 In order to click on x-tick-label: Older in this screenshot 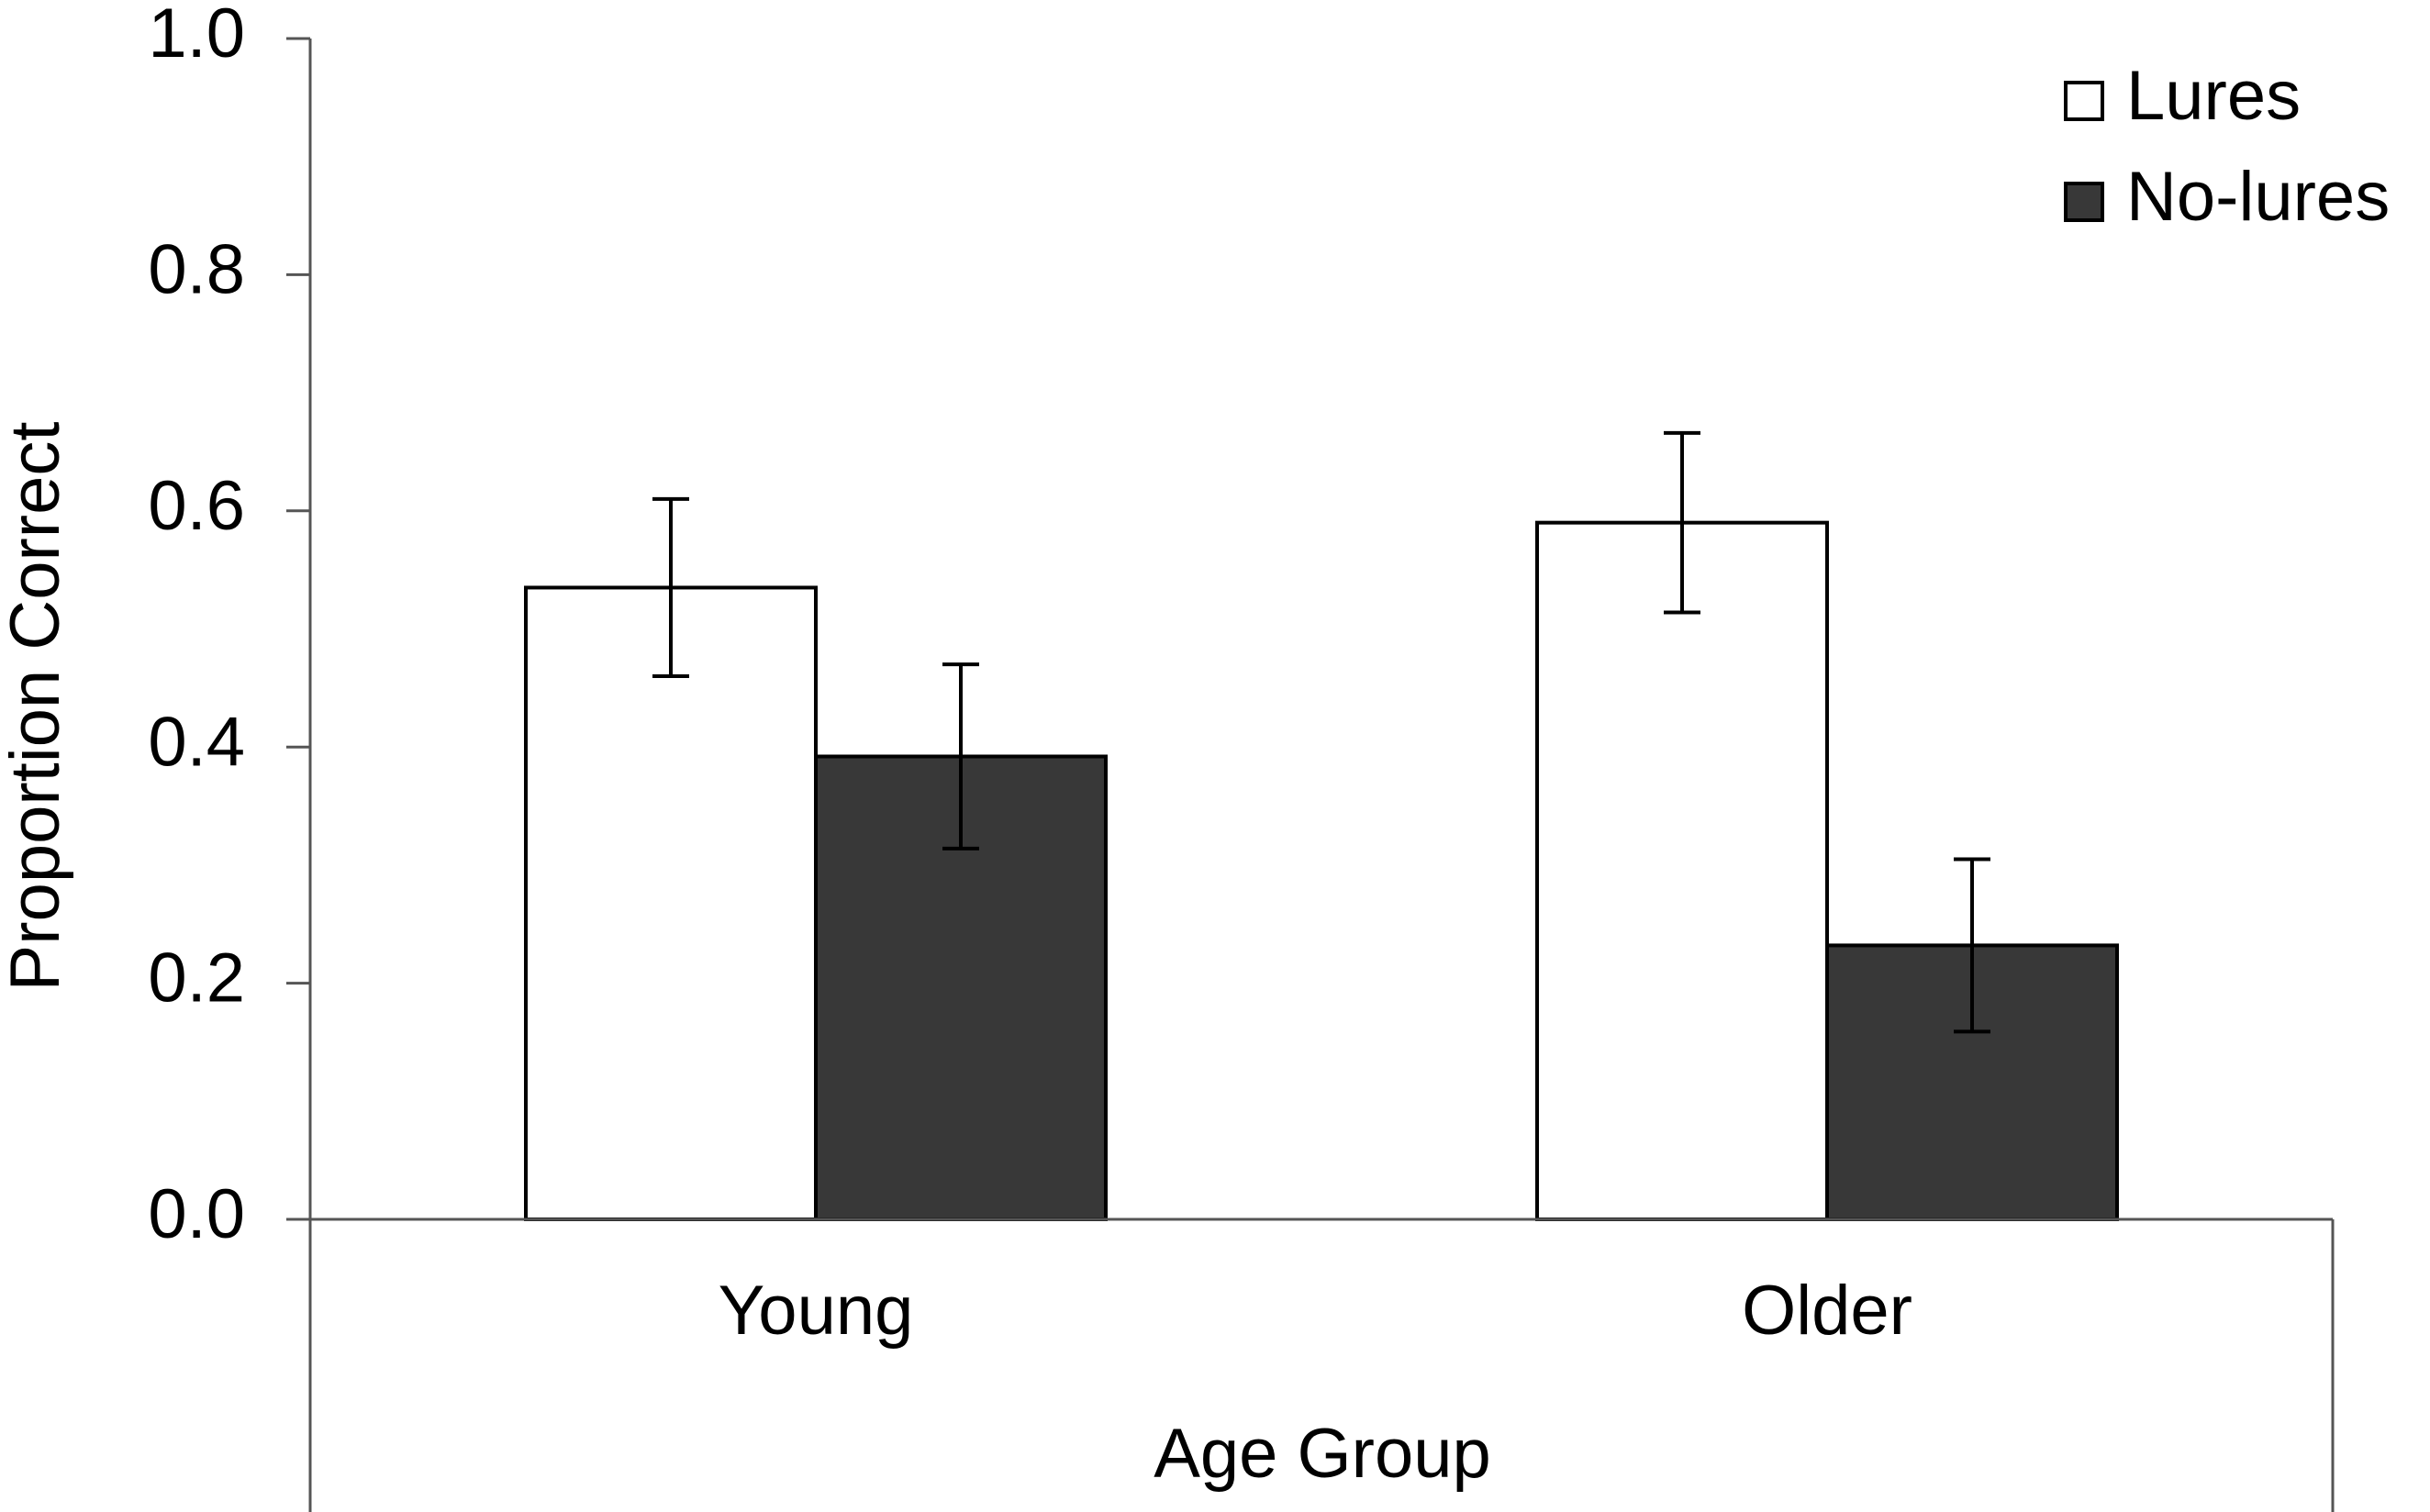, I will do `click(1827, 1311)`.